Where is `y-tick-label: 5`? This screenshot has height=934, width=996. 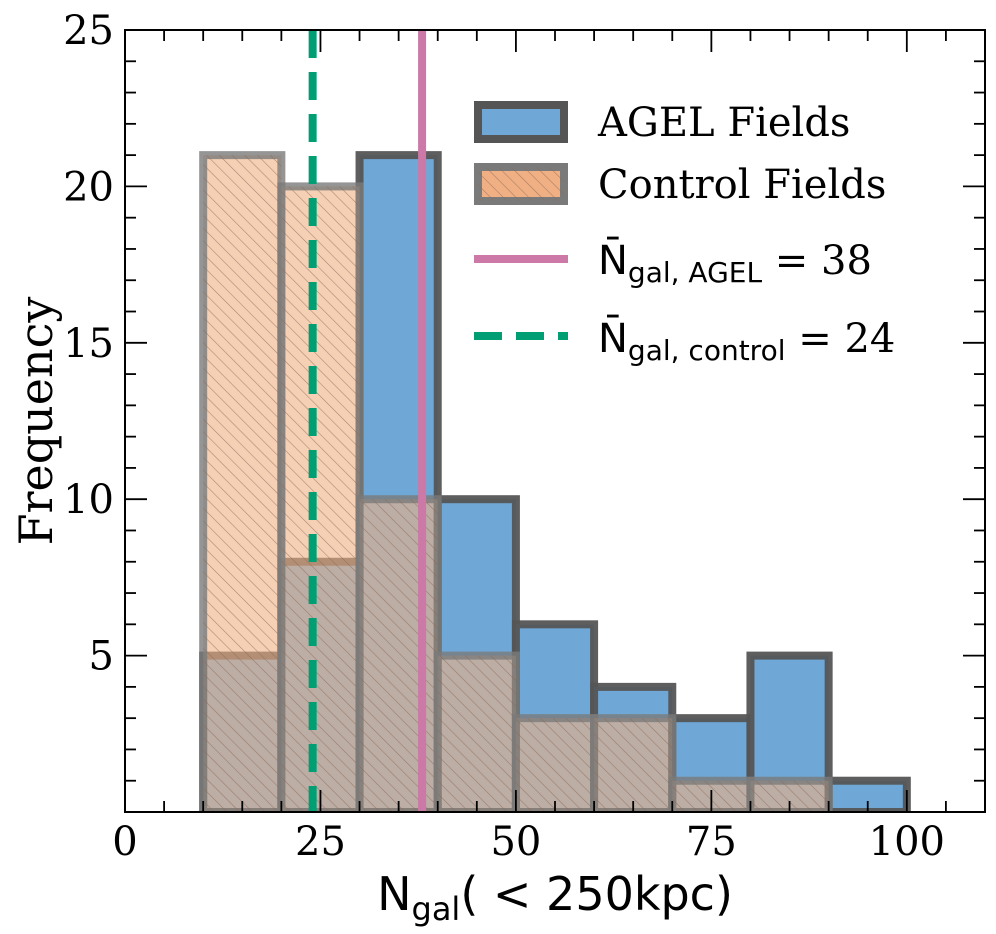
y-tick-label: 5 is located at coordinates (101, 657).